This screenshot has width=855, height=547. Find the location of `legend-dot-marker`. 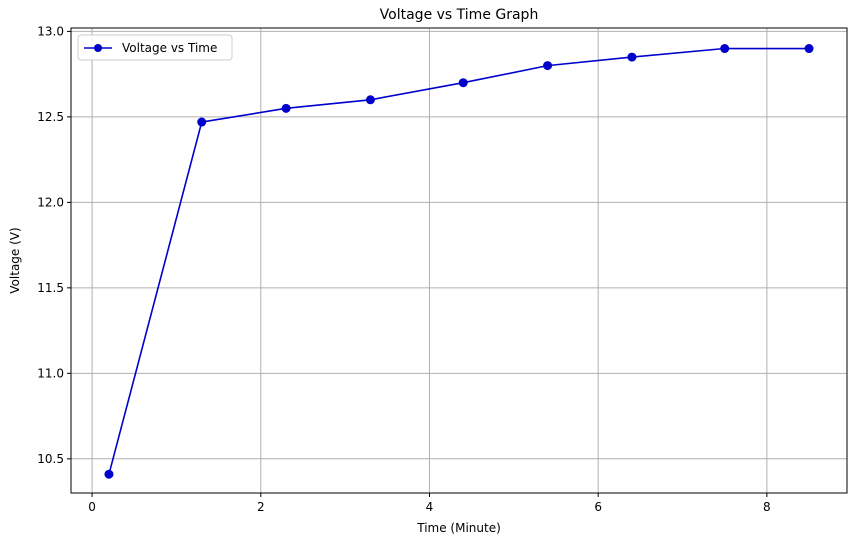

legend-dot-marker is located at coordinates (98, 48).